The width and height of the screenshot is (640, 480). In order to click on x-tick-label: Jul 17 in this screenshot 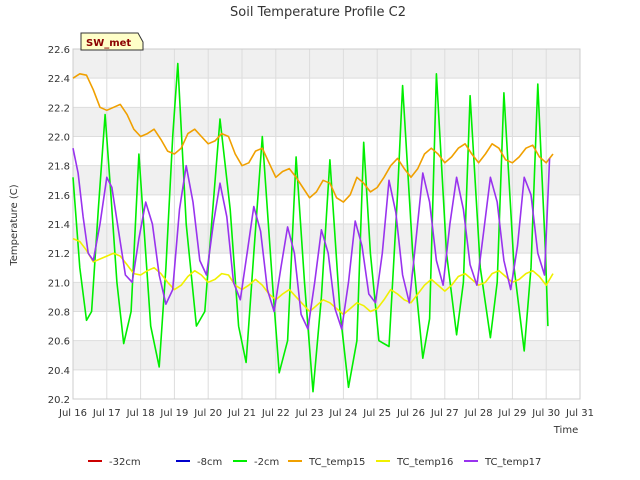, I will do `click(106, 413)`.